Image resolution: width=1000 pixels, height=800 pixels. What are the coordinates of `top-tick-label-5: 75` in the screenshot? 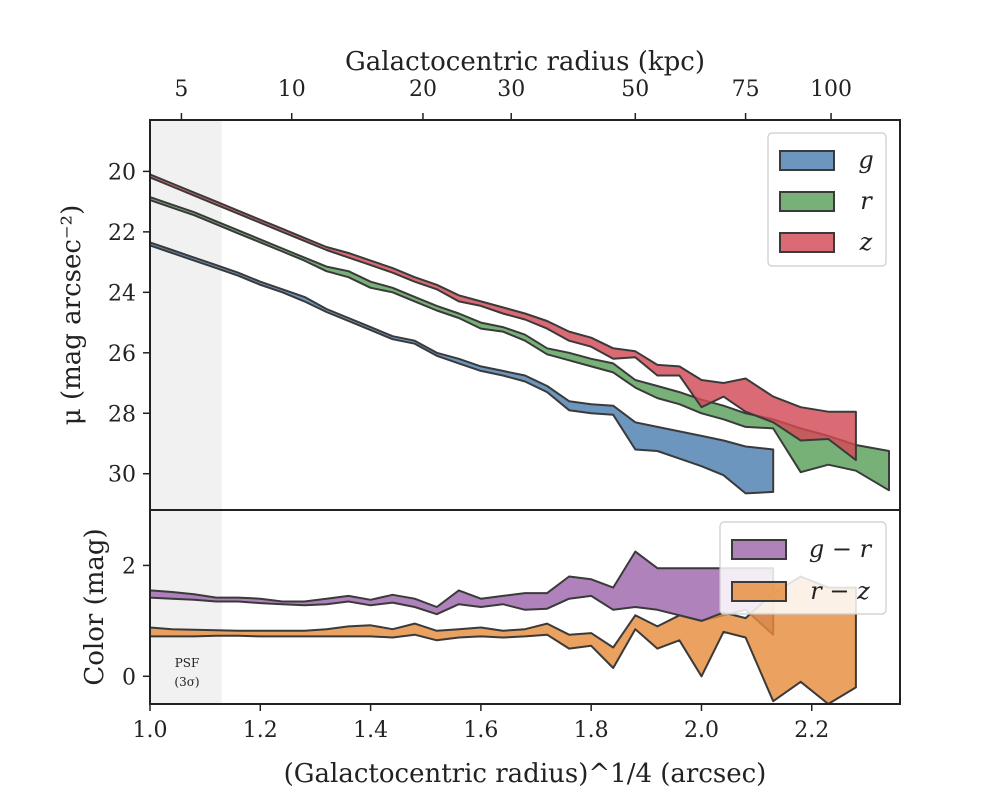 It's located at (746, 89).